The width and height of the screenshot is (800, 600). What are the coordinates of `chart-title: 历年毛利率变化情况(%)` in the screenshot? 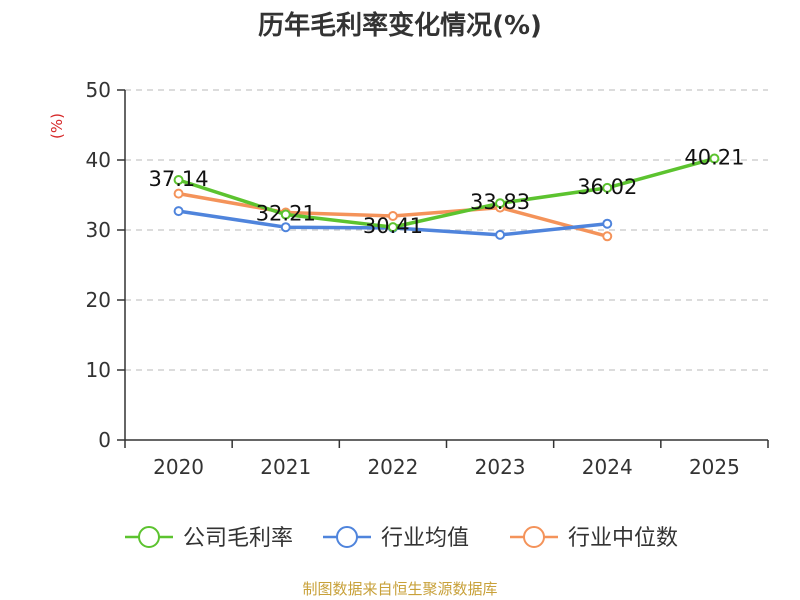 It's located at (400, 25).